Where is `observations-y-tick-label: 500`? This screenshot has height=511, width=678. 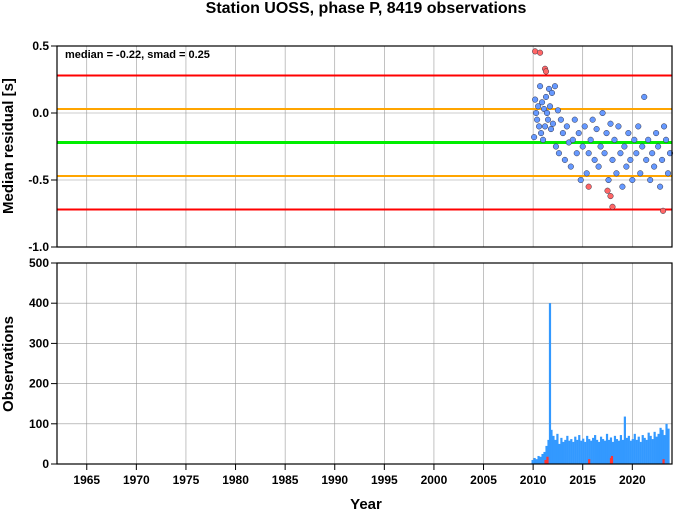
observations-y-tick-label: 500 is located at coordinates (39, 263).